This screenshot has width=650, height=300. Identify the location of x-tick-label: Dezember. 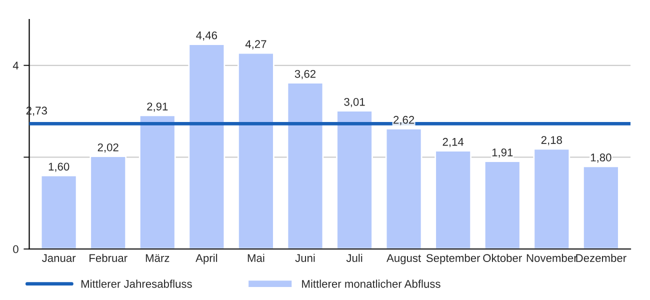
(601, 258).